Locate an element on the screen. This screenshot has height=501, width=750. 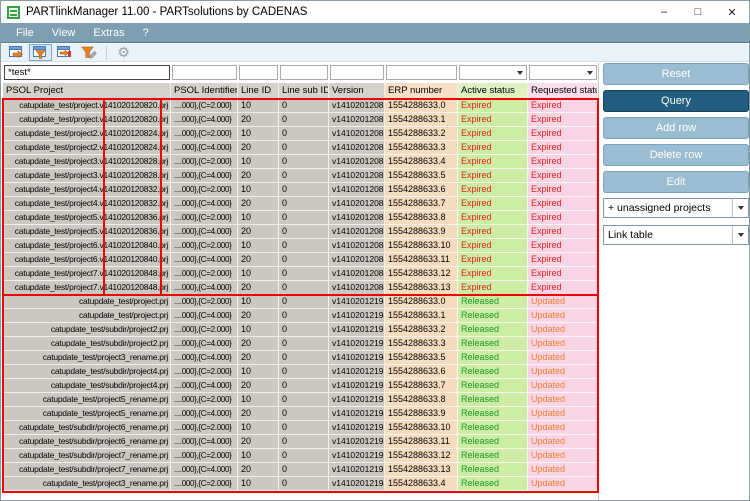
cell-r26-c3: 0 is located at coordinates (304, 456).